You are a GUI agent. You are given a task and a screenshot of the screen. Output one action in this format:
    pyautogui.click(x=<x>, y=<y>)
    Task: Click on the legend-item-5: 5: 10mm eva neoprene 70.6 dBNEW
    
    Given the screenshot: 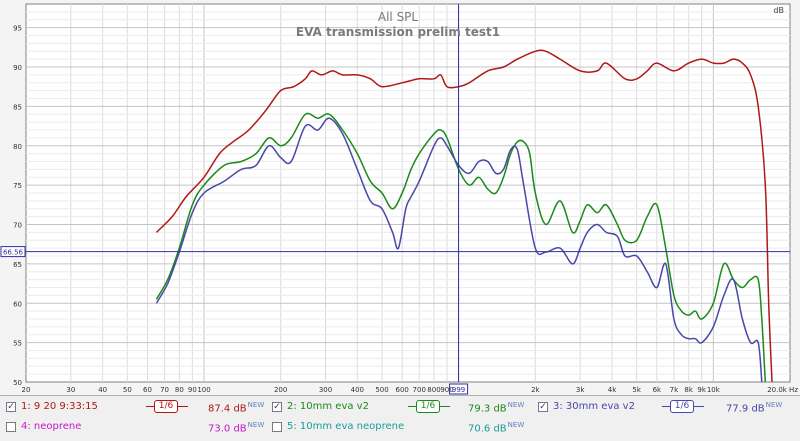 What is the action you would take?
    pyautogui.click(x=402, y=428)
    